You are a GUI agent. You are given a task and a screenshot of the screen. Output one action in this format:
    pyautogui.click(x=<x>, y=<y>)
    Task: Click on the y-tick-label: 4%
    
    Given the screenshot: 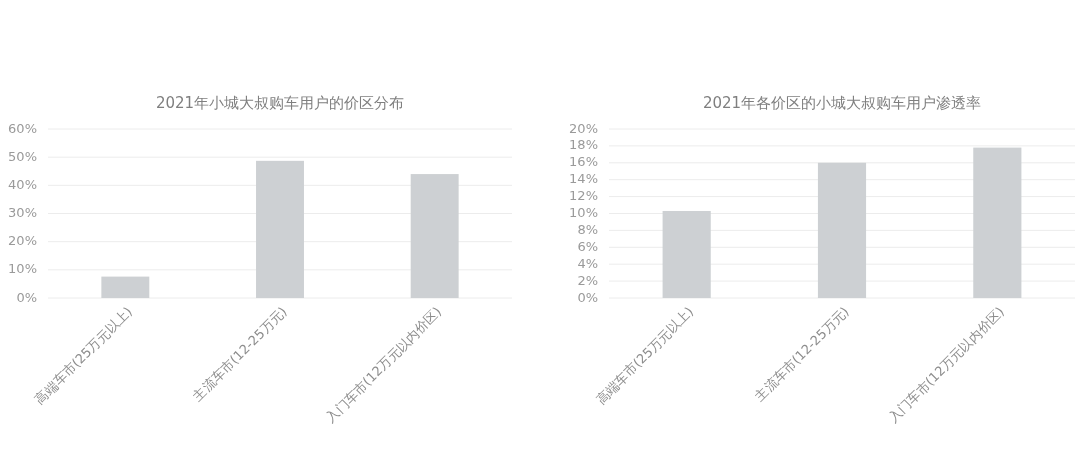 What is the action you would take?
    pyautogui.click(x=587, y=263)
    